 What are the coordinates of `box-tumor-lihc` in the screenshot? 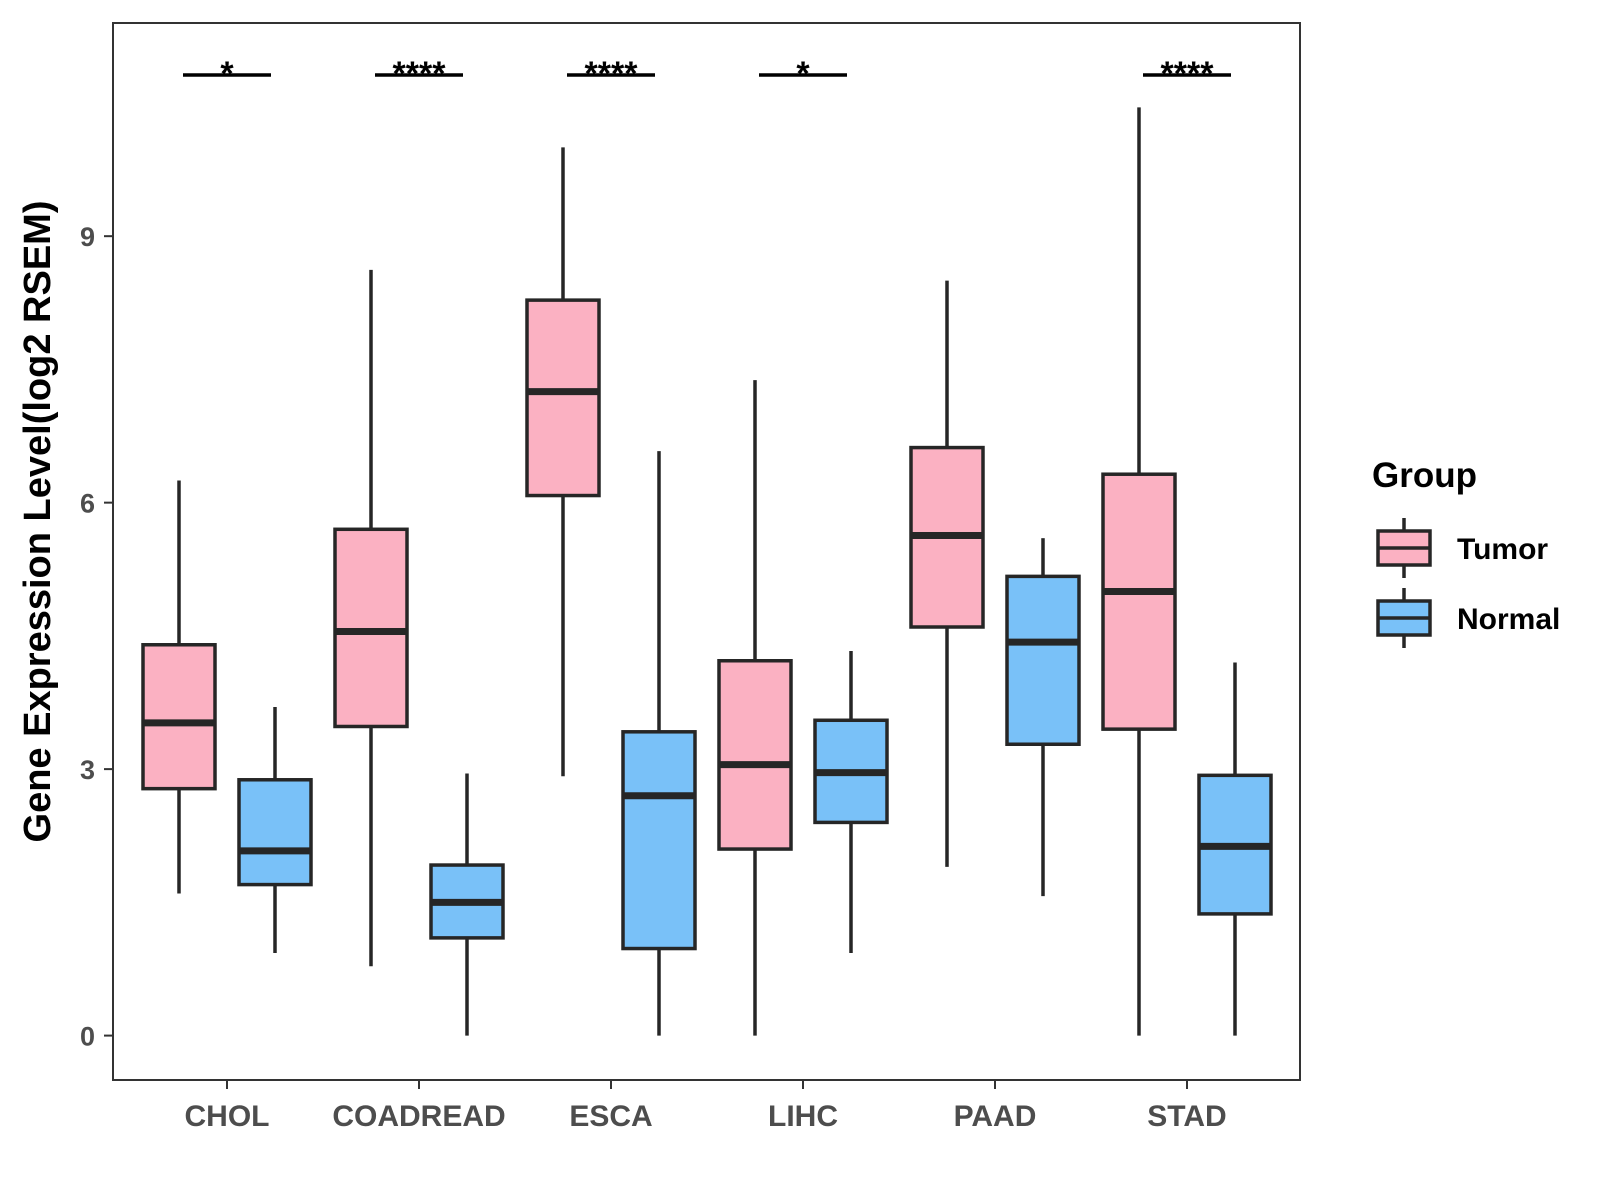 It's located at (755, 755).